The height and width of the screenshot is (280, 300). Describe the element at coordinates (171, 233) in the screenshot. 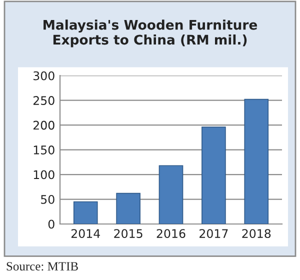

I see `x-tick-label: 2016` at that location.